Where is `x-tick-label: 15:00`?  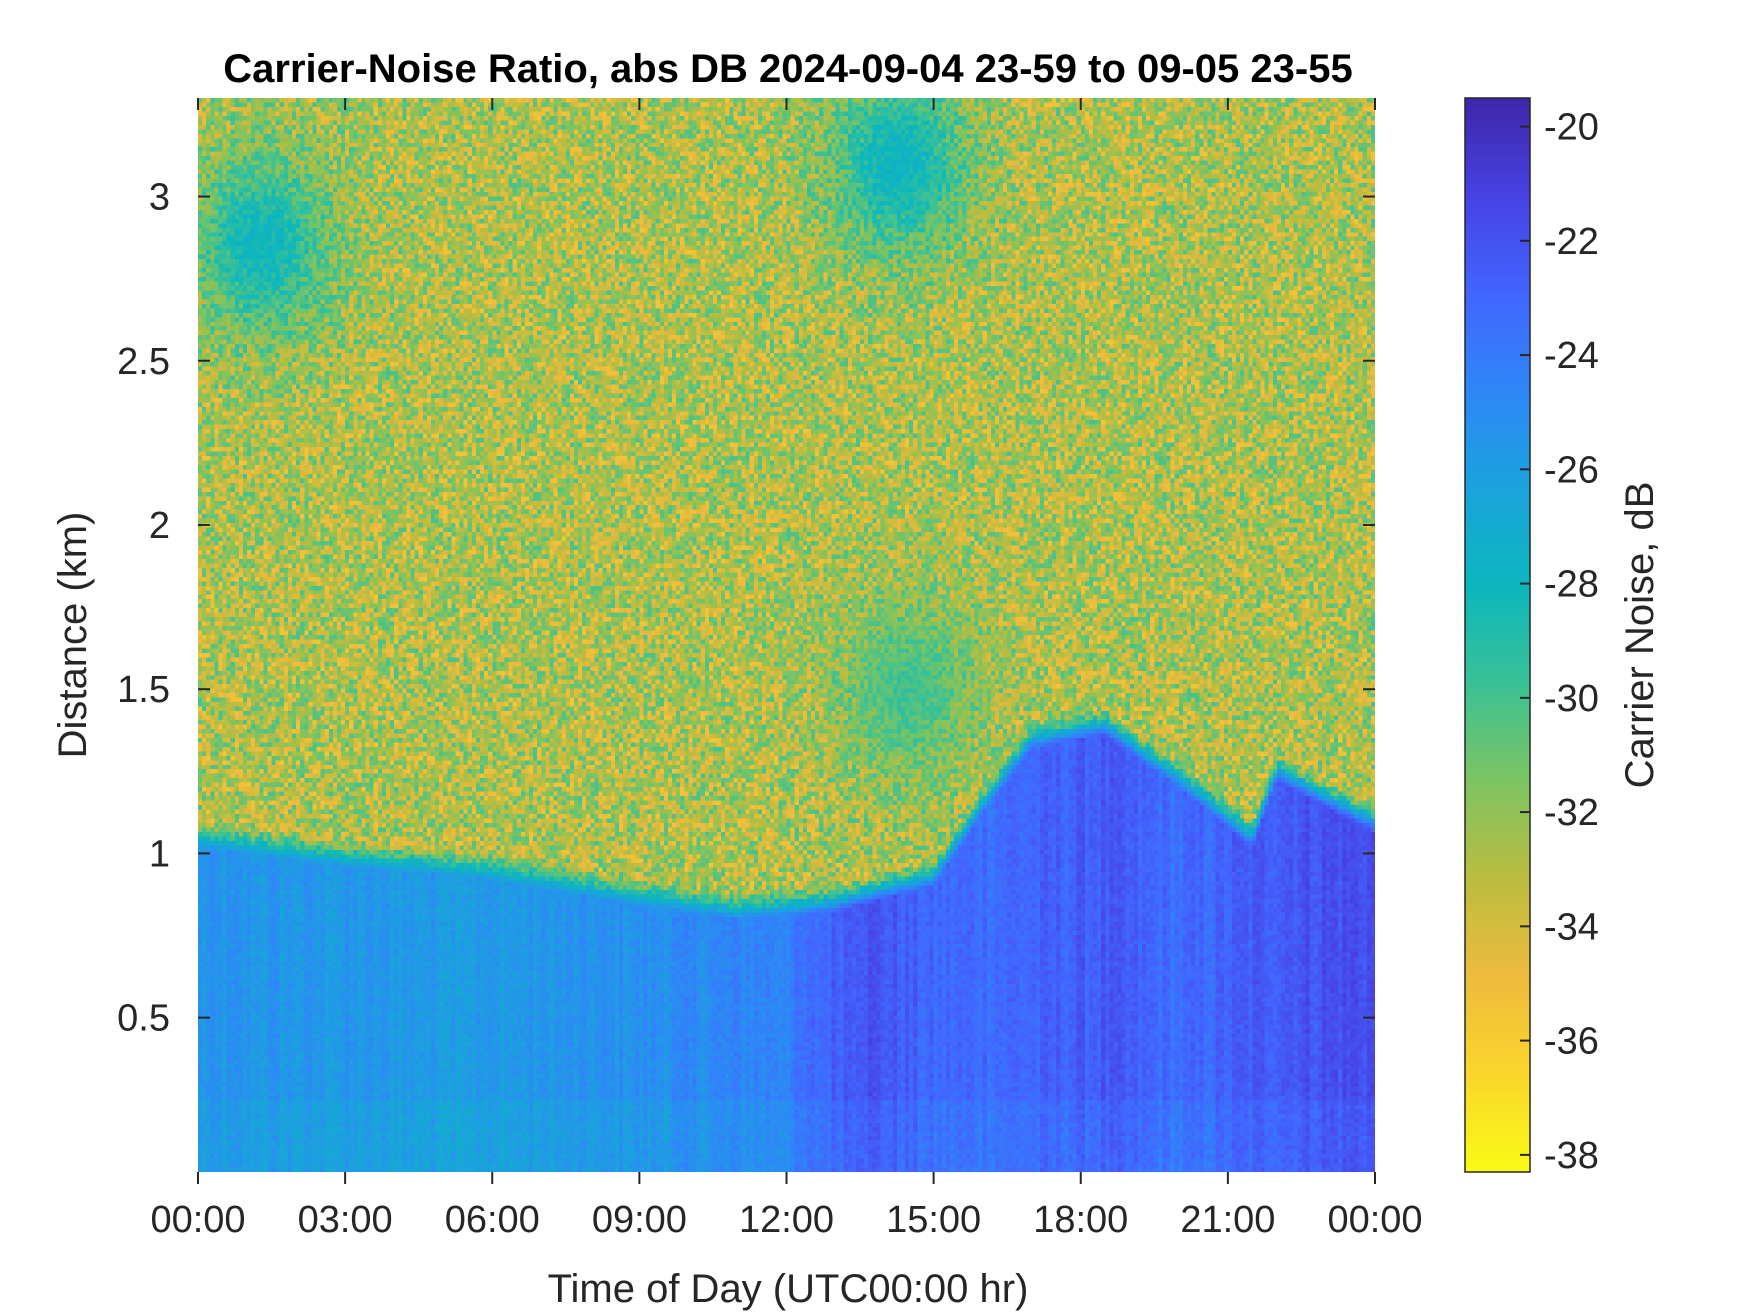
x-tick-label: 15:00 is located at coordinates (933, 1220).